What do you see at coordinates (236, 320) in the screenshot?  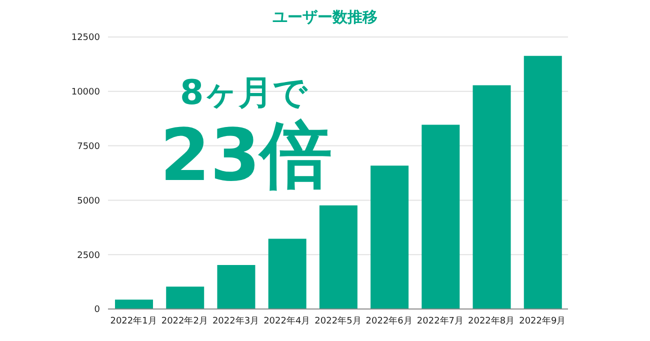 I see `x-tick-label: 2022年3月` at bounding box center [236, 320].